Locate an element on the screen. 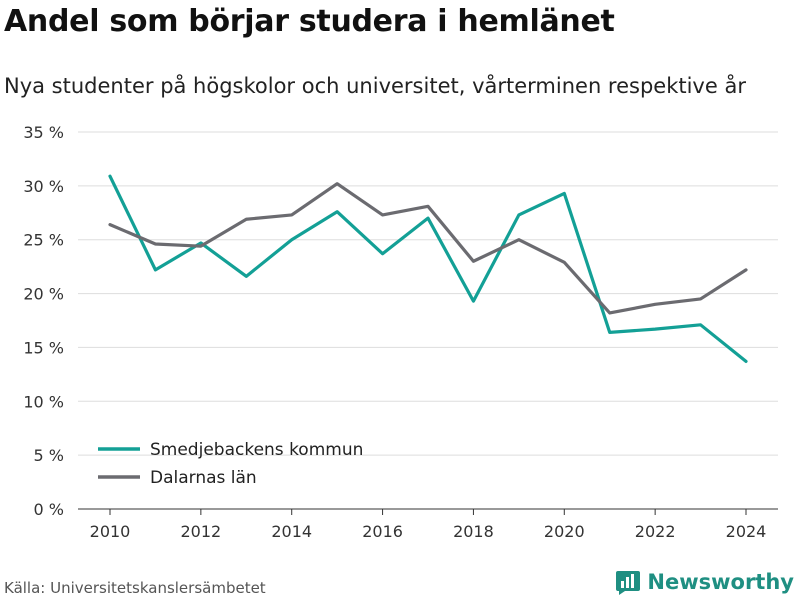 This screenshot has width=800, height=600. x-tick-label: 2022 is located at coordinates (655, 531).